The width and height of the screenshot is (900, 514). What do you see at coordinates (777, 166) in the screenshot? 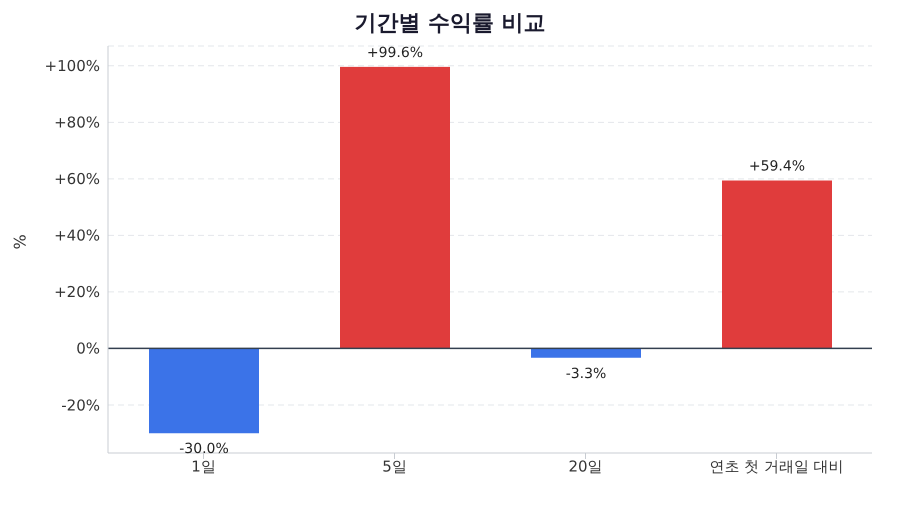
I see `data-label: +59.4%` at bounding box center [777, 166].